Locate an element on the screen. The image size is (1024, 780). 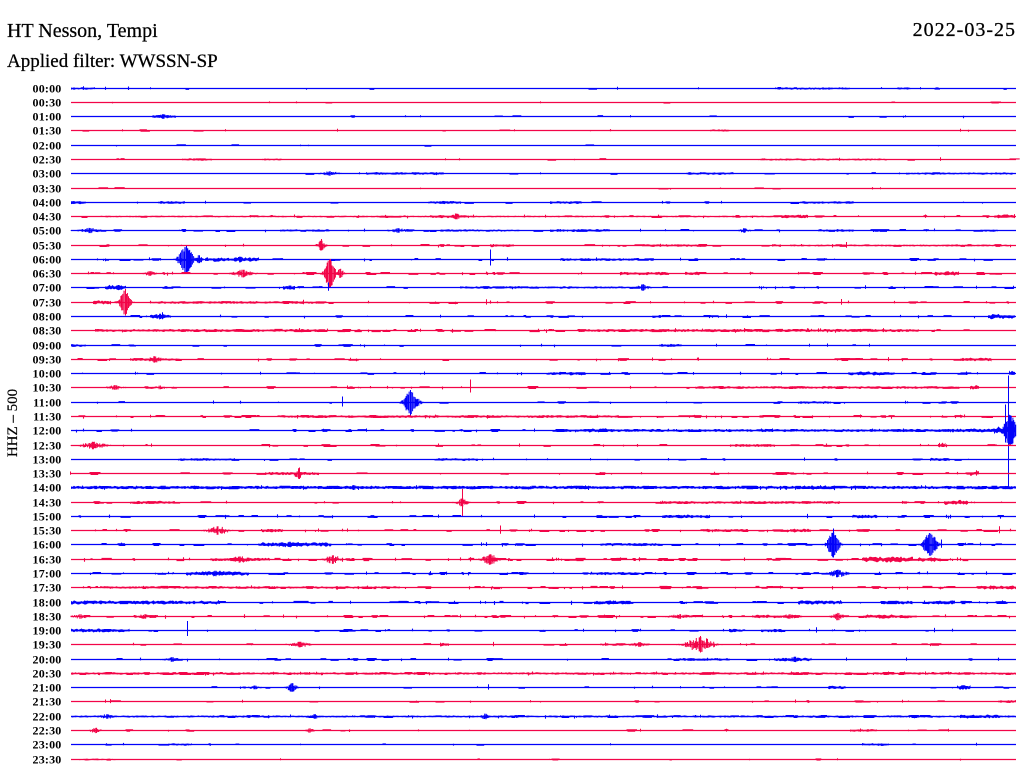
svg-text: 22:00 is located at coordinates (47, 717).